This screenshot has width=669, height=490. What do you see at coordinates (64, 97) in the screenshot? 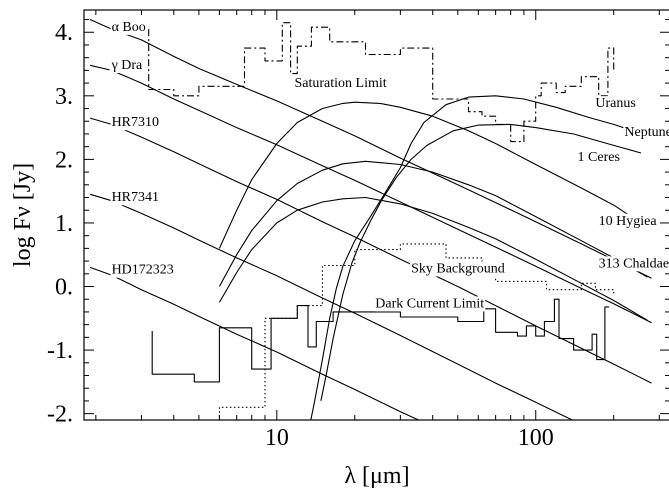
I see `y-tick-label: 3.` at bounding box center [64, 97].